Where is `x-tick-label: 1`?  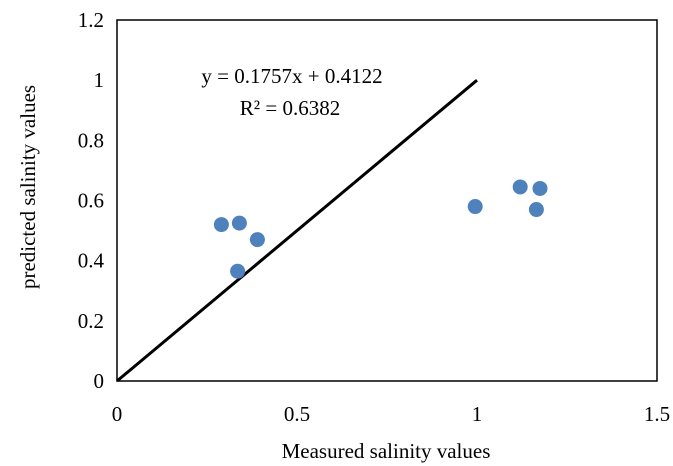
x-tick-label: 1 is located at coordinates (477, 414).